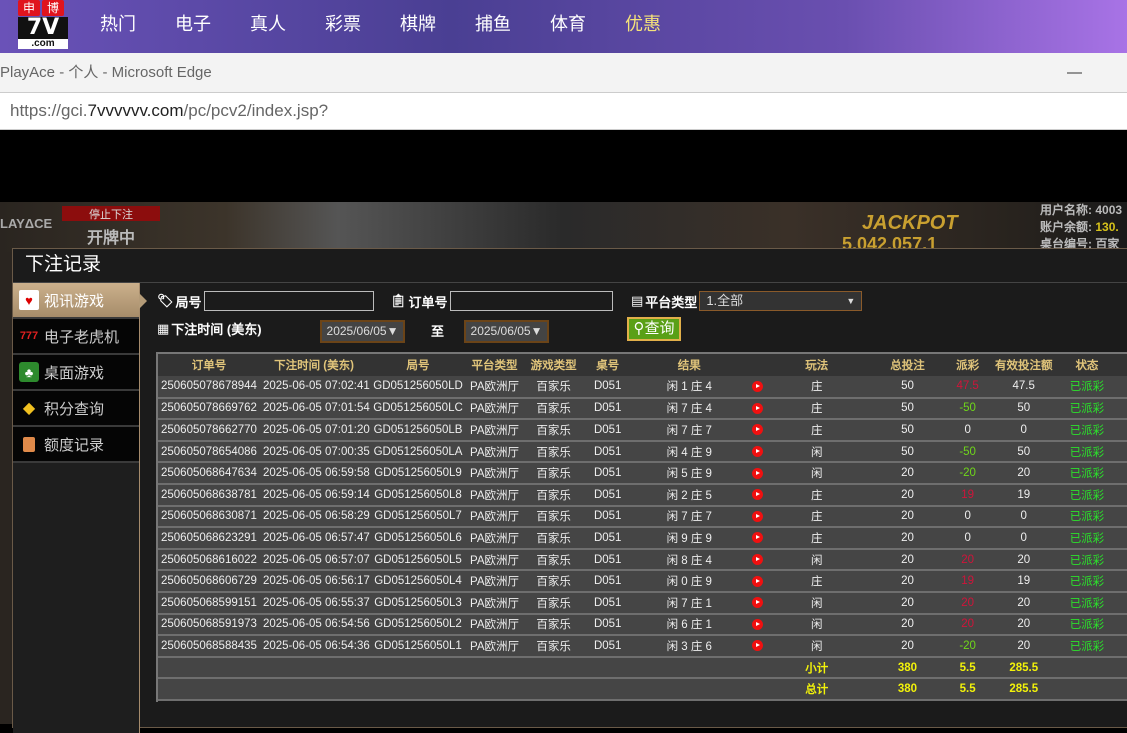 The image size is (1127, 733). What do you see at coordinates (1081, 227) in the screenshot?
I see `user-info: 用户名称: 4003 账户余额: 130. 桌台编号: 百家` at bounding box center [1081, 227].